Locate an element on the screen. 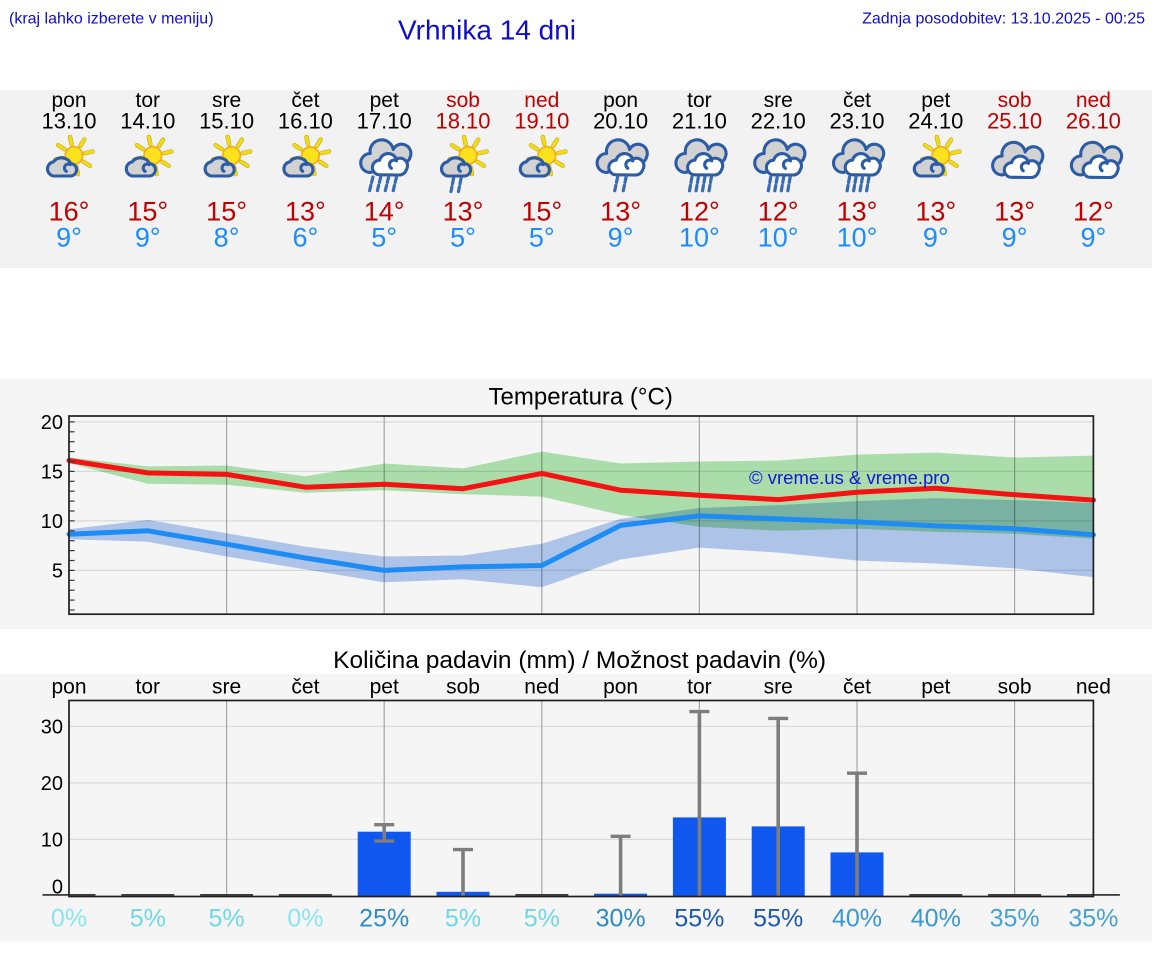 The image size is (1152, 980). svg-text: 22.10 is located at coordinates (778, 120).